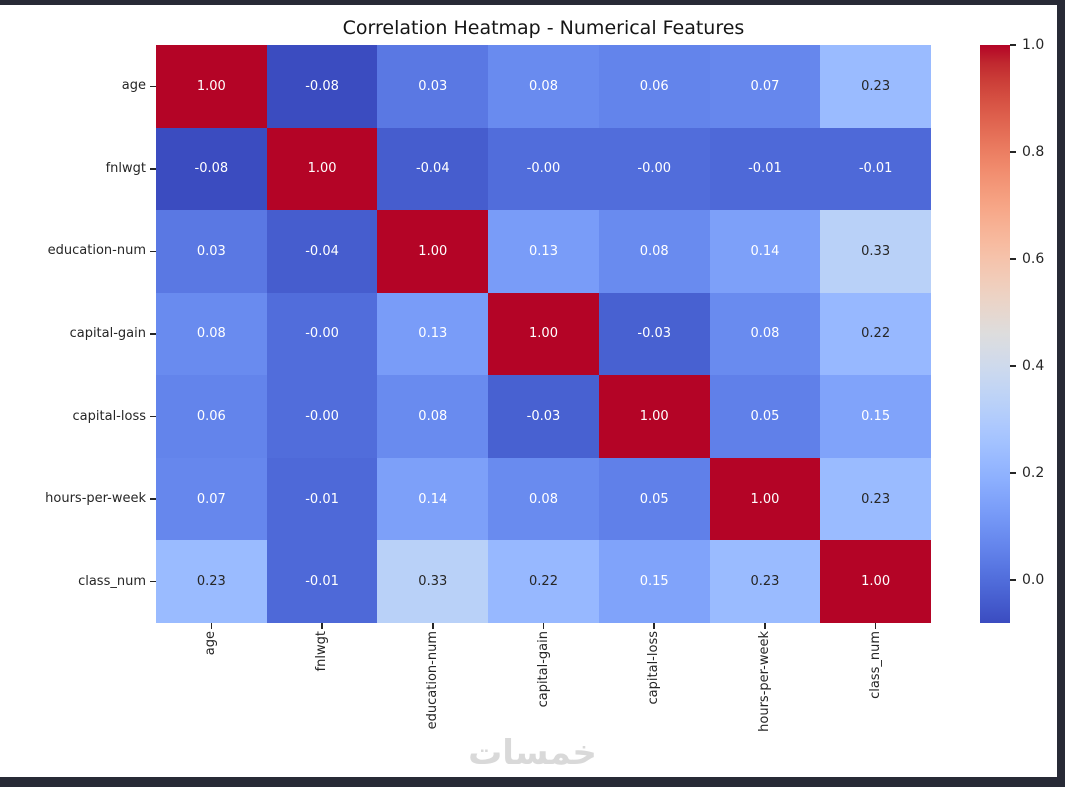 The width and height of the screenshot is (1065, 787). Describe the element at coordinates (875, 169) in the screenshot. I see `heatmap-cell-fnlwgt-class_num: -0.01` at that location.